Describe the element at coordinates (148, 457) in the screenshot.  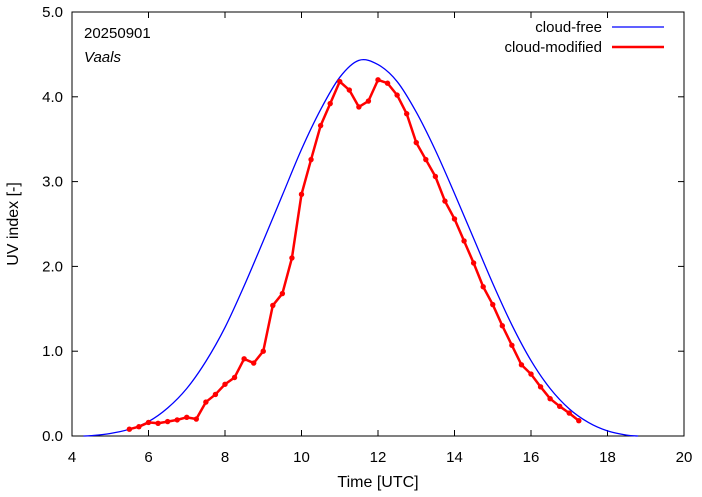
I see `x-tick-label: 6` at that location.